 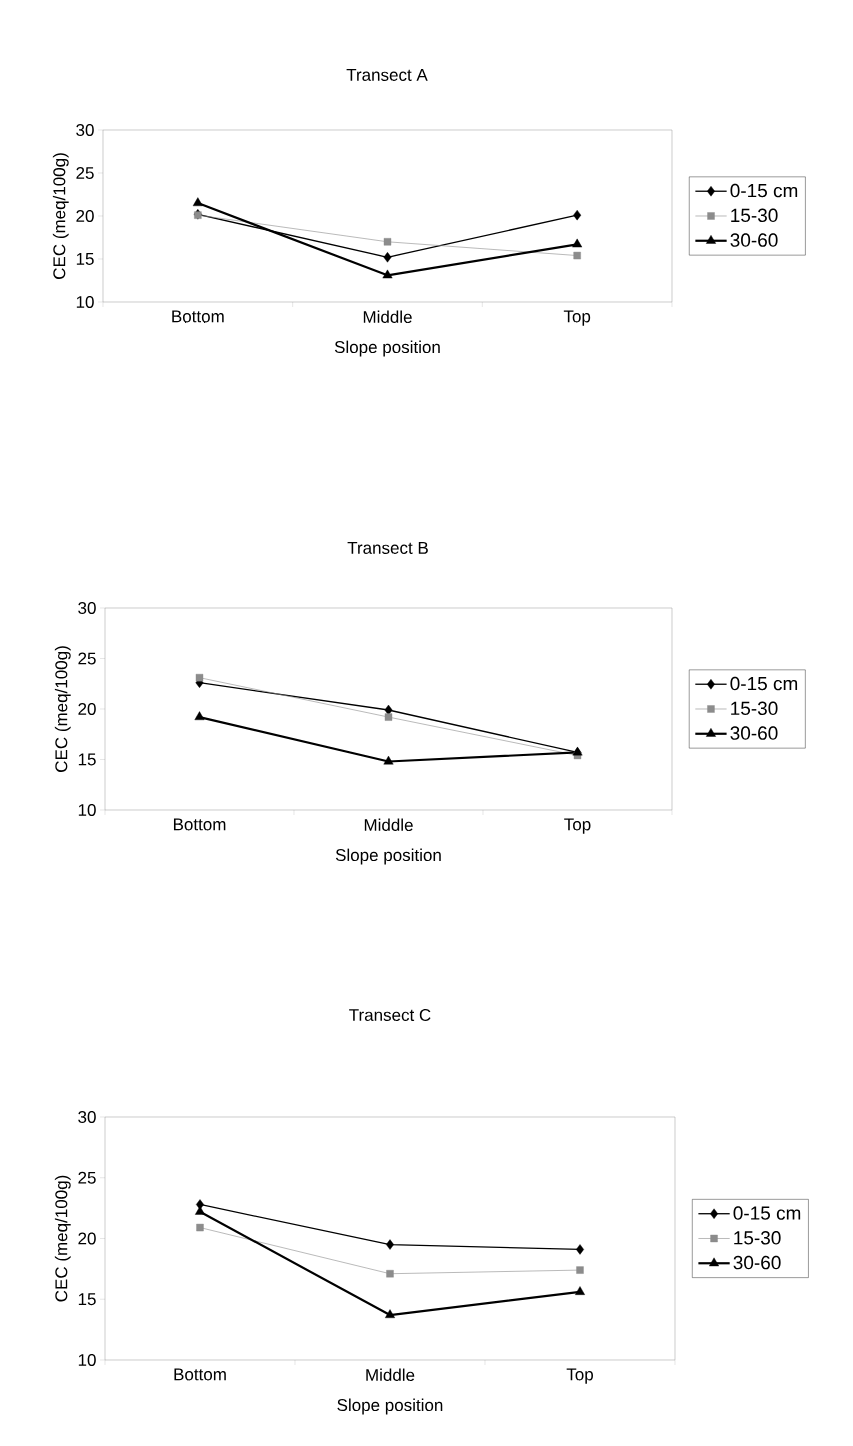 I want to click on chart-title: Transect B, so click(x=387, y=548).